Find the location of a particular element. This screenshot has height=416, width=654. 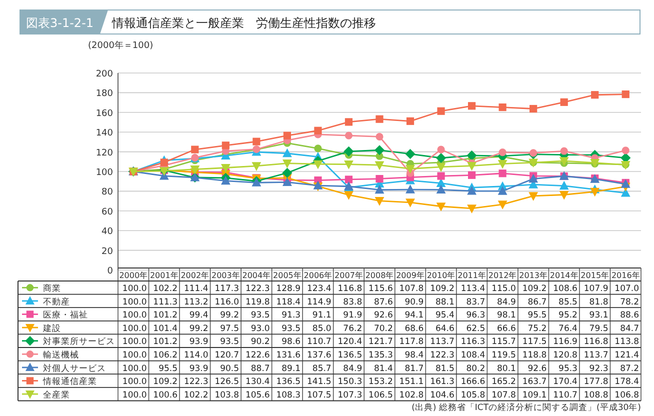

data-label: 88.1 is located at coordinates (444, 302).